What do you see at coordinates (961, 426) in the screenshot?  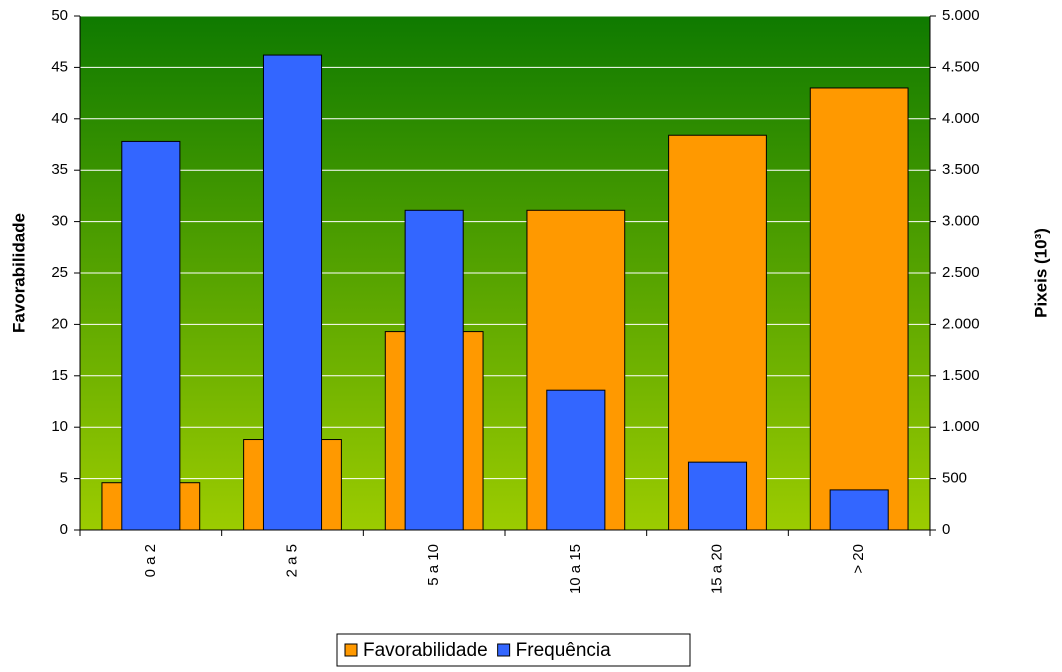 I see `y2-tick-label: 1.000` at bounding box center [961, 426].